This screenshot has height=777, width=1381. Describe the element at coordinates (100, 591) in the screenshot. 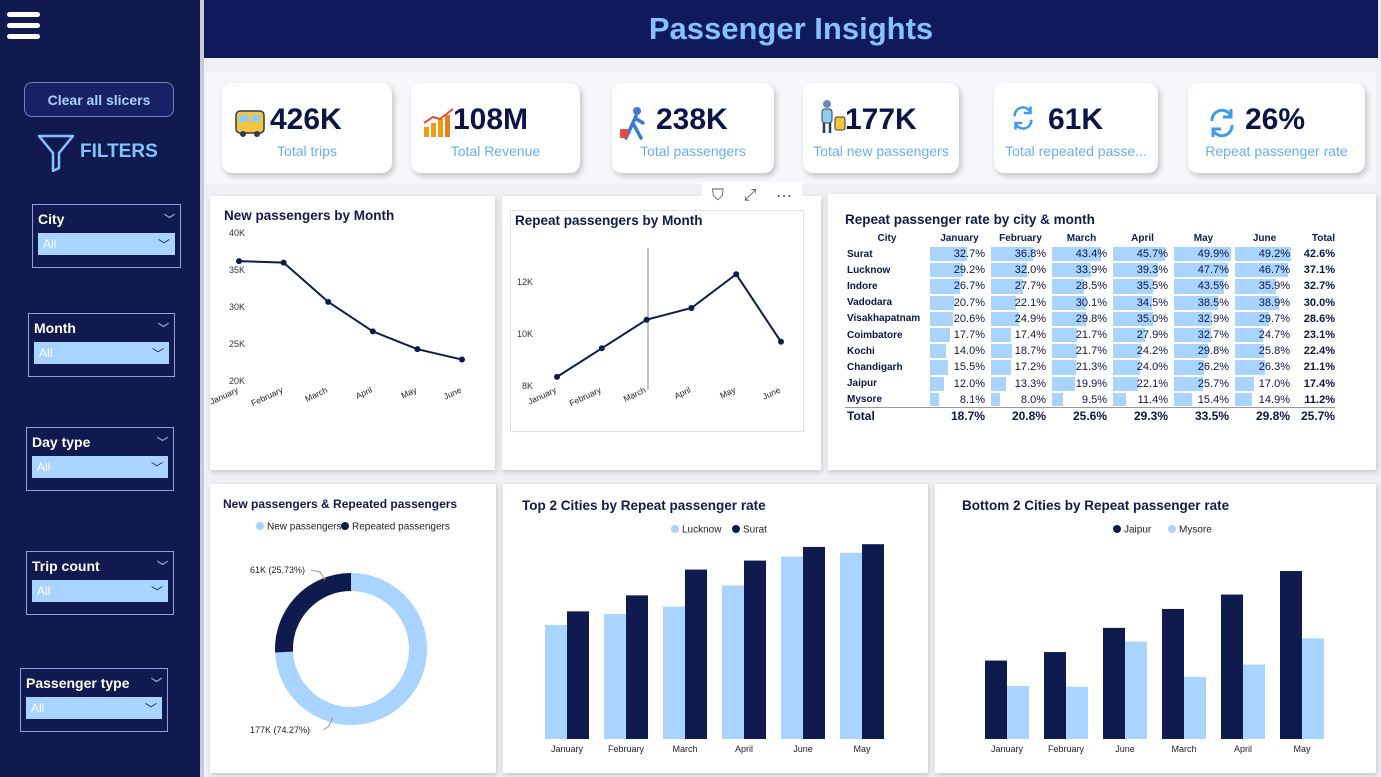

I see `trip-count-dropdown: All ﹀` at that location.